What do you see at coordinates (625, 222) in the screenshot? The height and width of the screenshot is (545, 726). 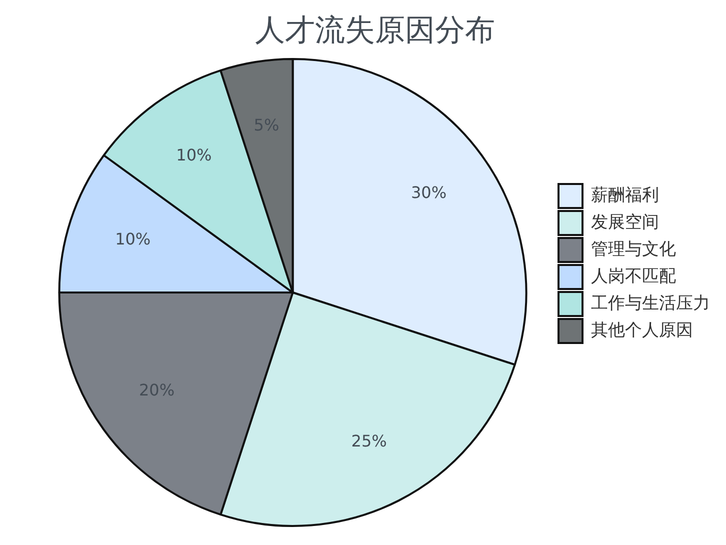 I see `legend-label: 发展空间` at bounding box center [625, 222].